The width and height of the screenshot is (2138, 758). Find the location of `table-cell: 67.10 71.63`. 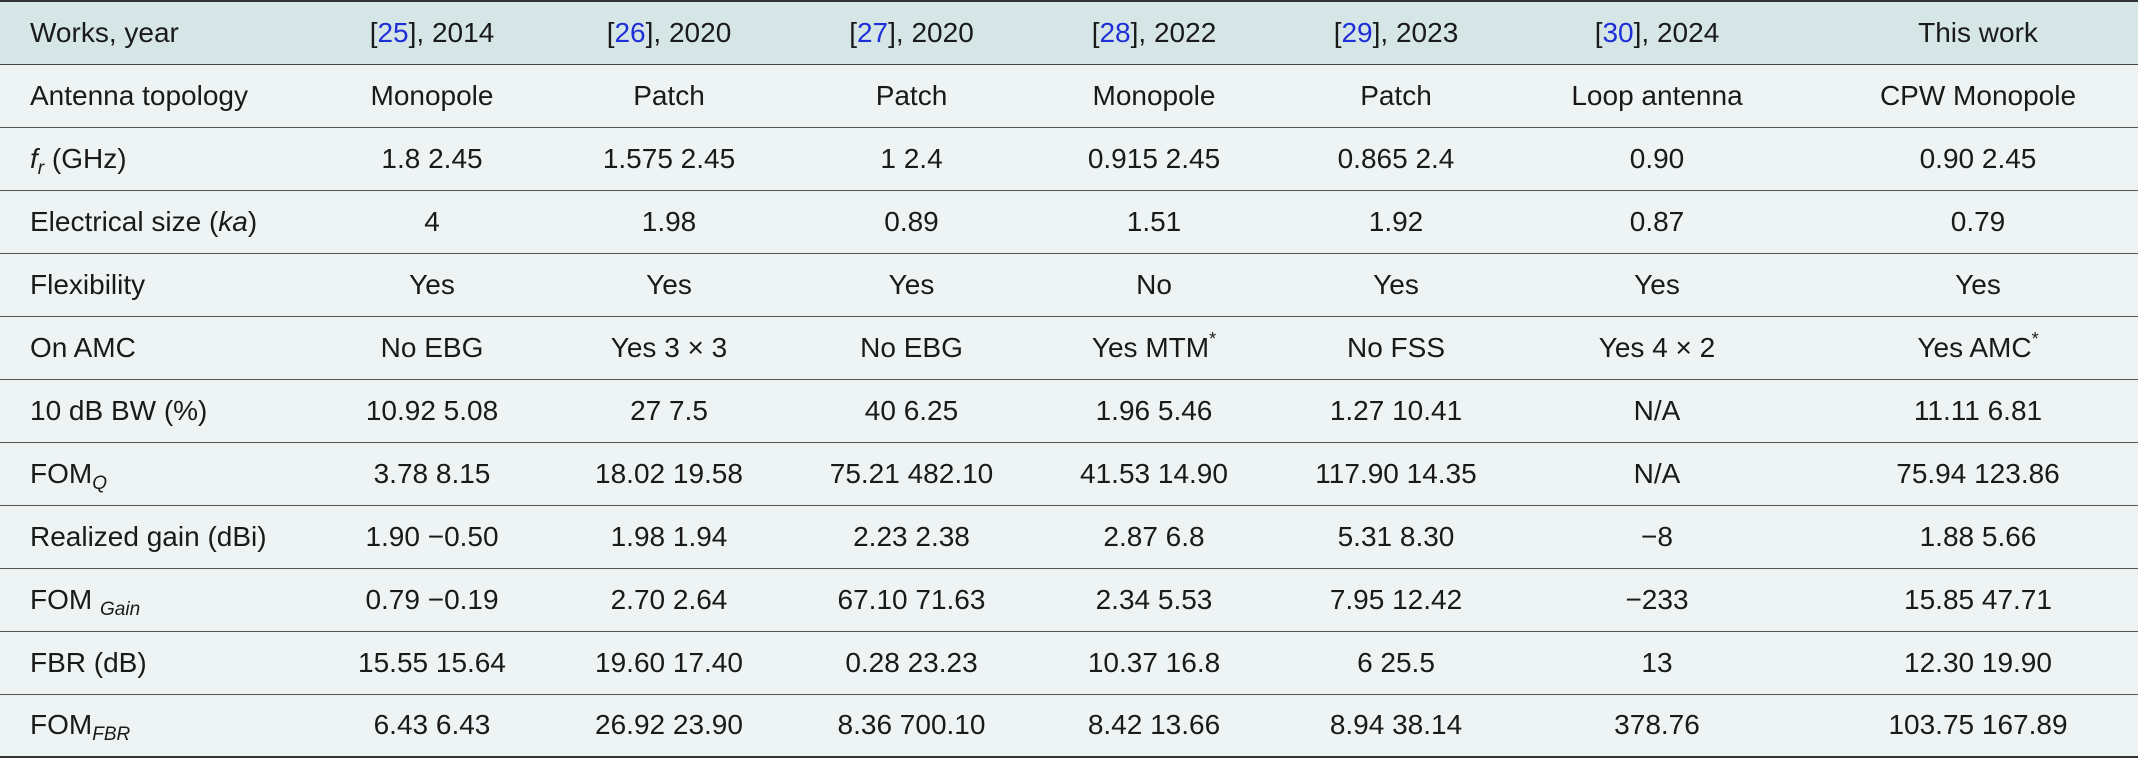

table-cell: 67.10 71.63 is located at coordinates (911, 600).